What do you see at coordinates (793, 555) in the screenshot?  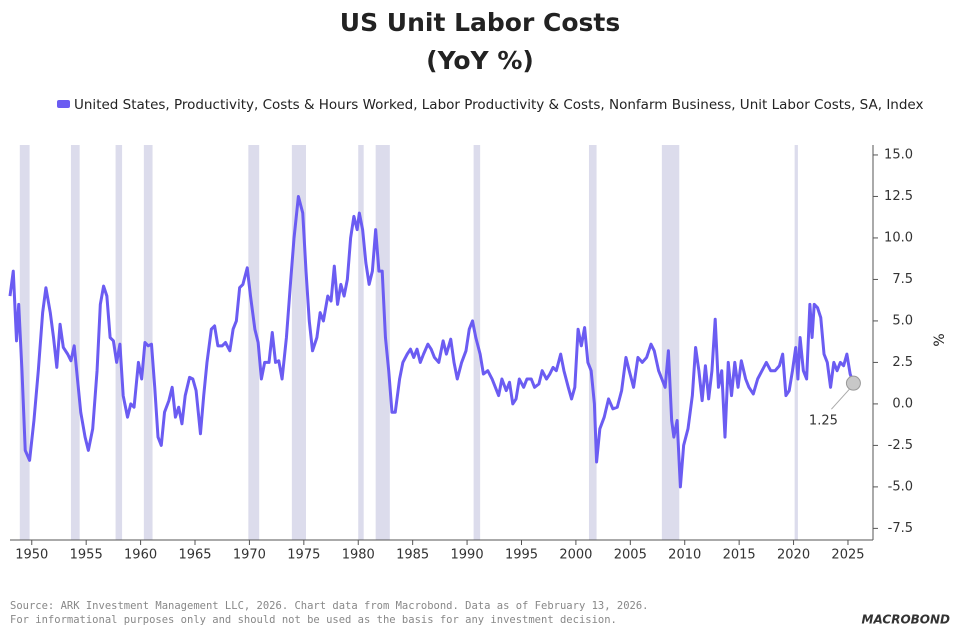 I see `x-tick-label: 2020` at bounding box center [793, 555].